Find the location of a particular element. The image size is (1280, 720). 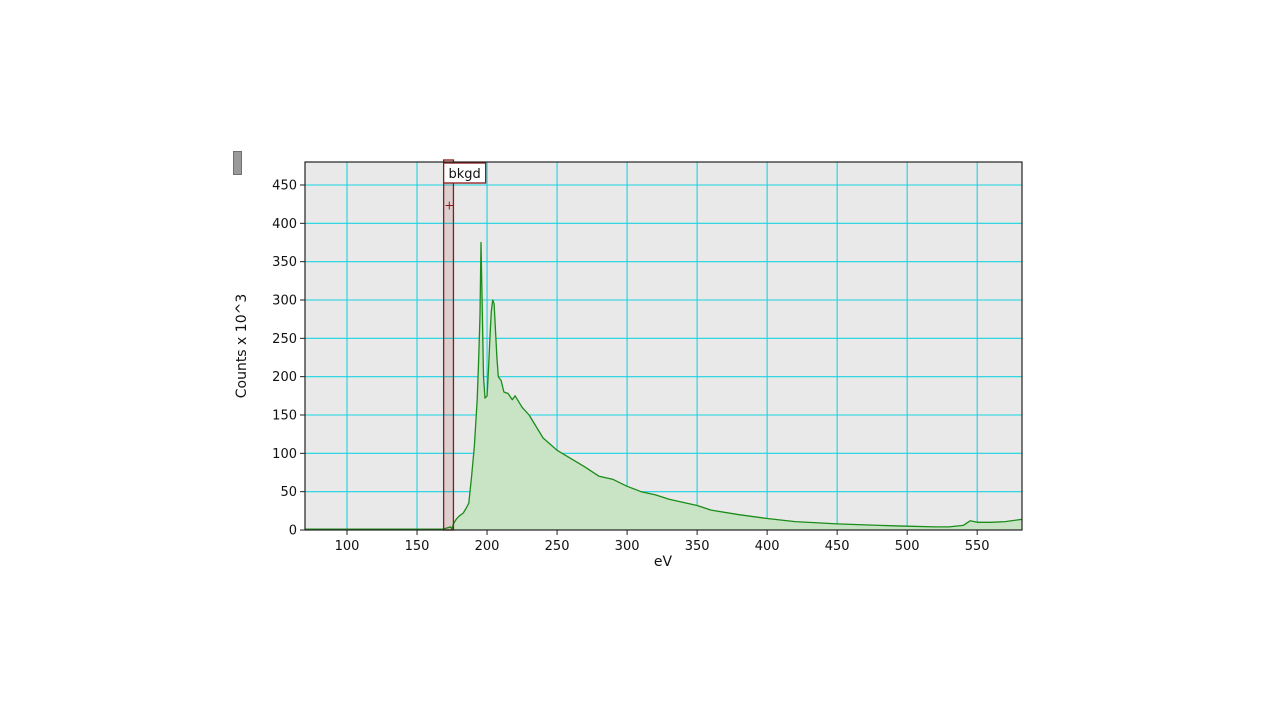

y-tick-label: 50 is located at coordinates (288, 492).